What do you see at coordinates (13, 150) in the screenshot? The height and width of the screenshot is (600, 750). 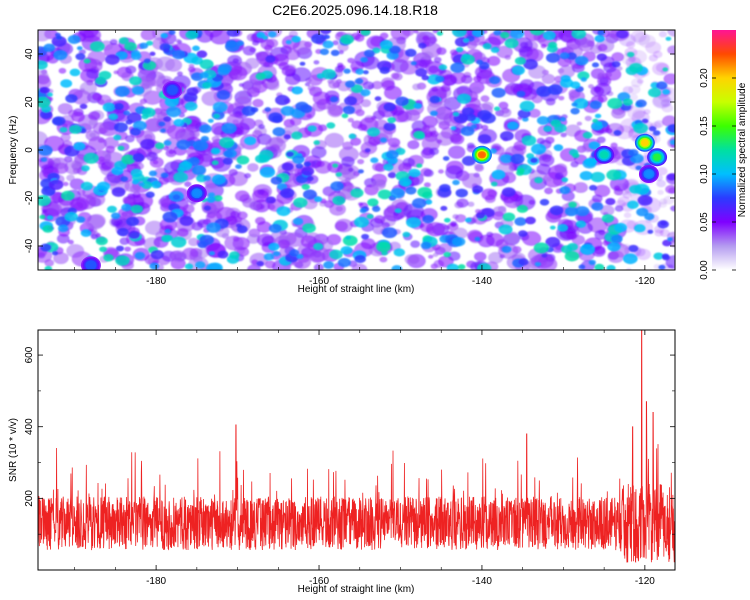 I see `spectrogram-y-label: Frequency (Hz)` at bounding box center [13, 150].